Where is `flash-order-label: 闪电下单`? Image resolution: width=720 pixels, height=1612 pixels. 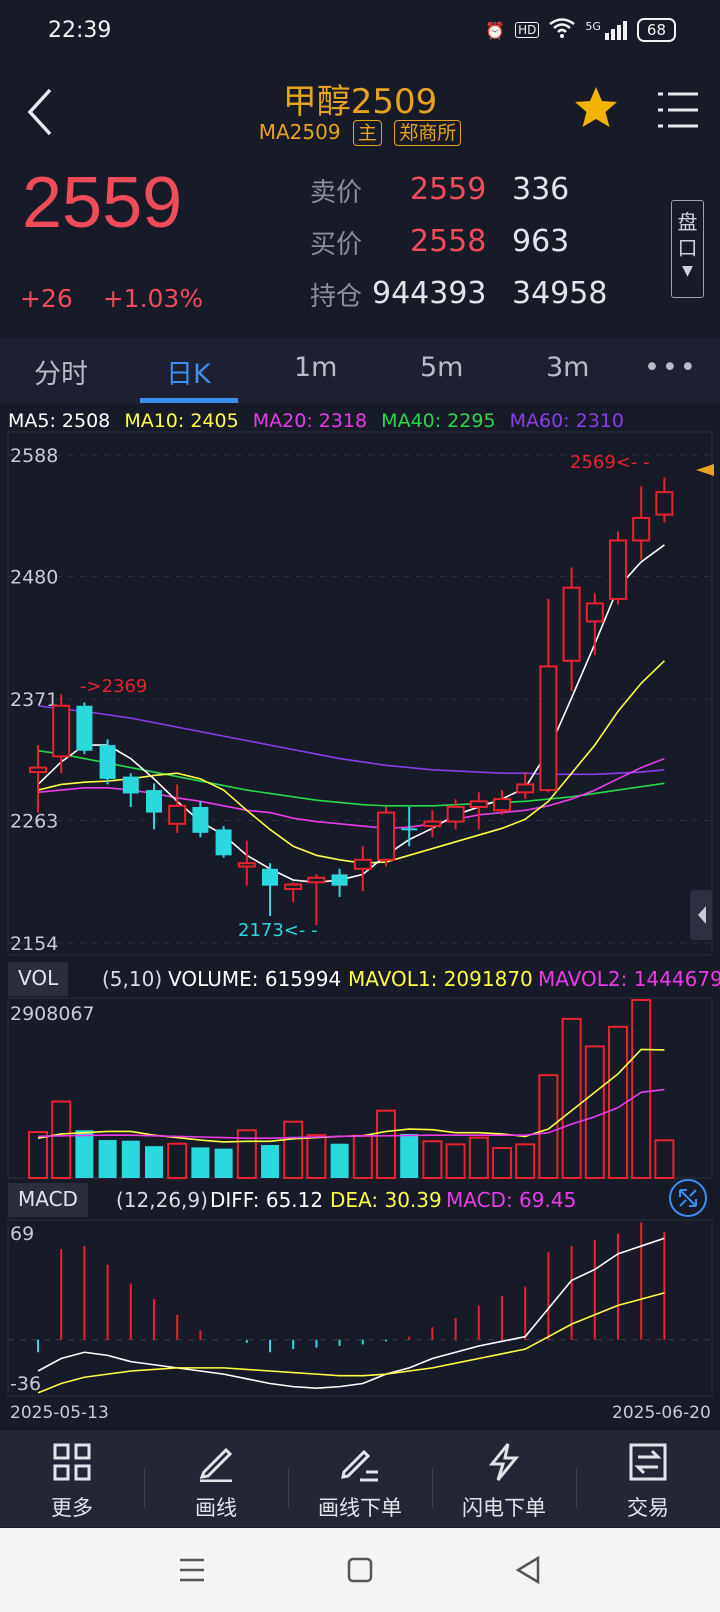 flash-order-label: 闪电下单 is located at coordinates (504, 1508).